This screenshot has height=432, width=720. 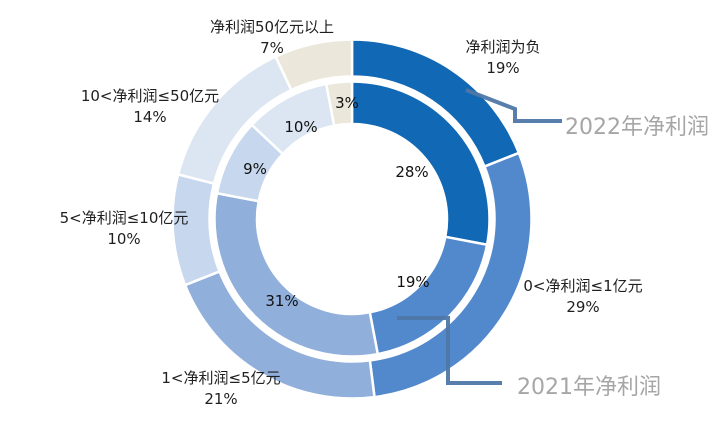 I want to click on inner-ring-value-3: 9%, so click(x=255, y=169).